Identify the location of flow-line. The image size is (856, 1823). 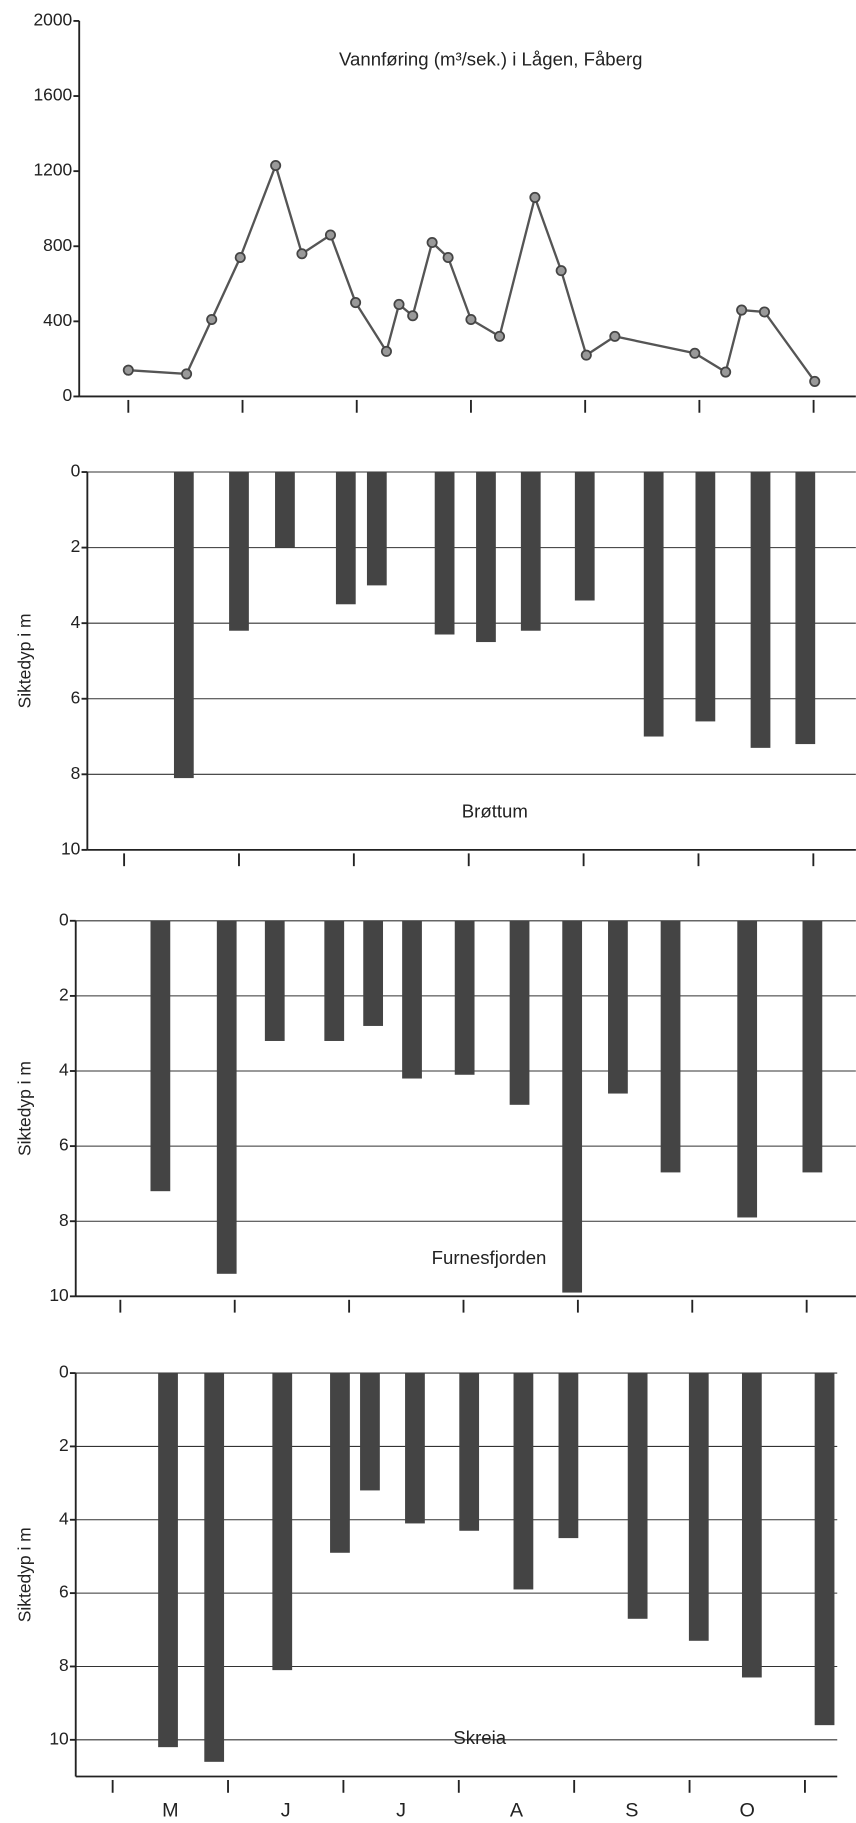
(472, 272).